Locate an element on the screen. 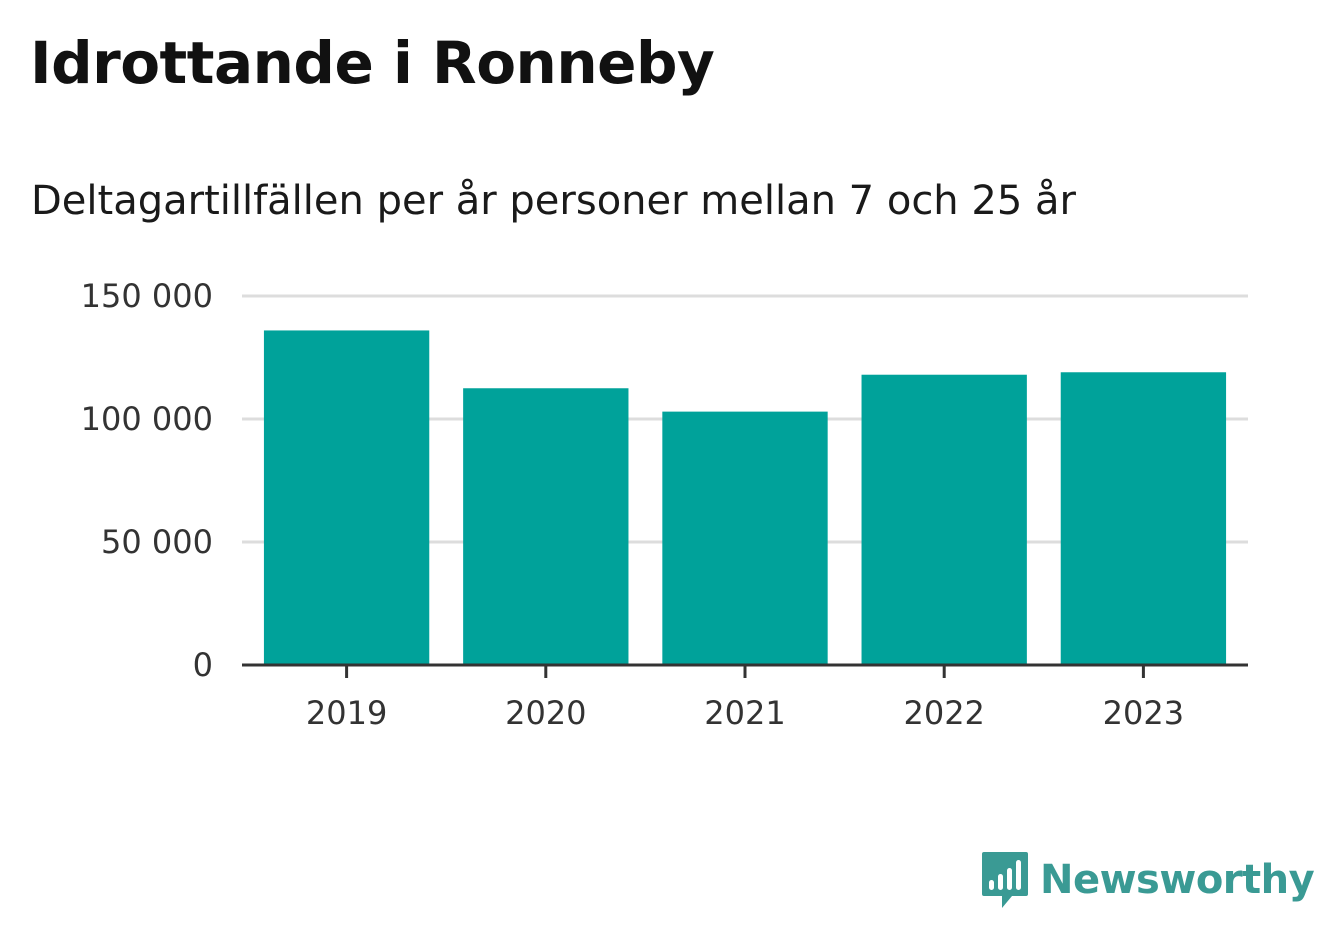 The width and height of the screenshot is (1322, 939). x-tick-label: 2019 is located at coordinates (346, 713).